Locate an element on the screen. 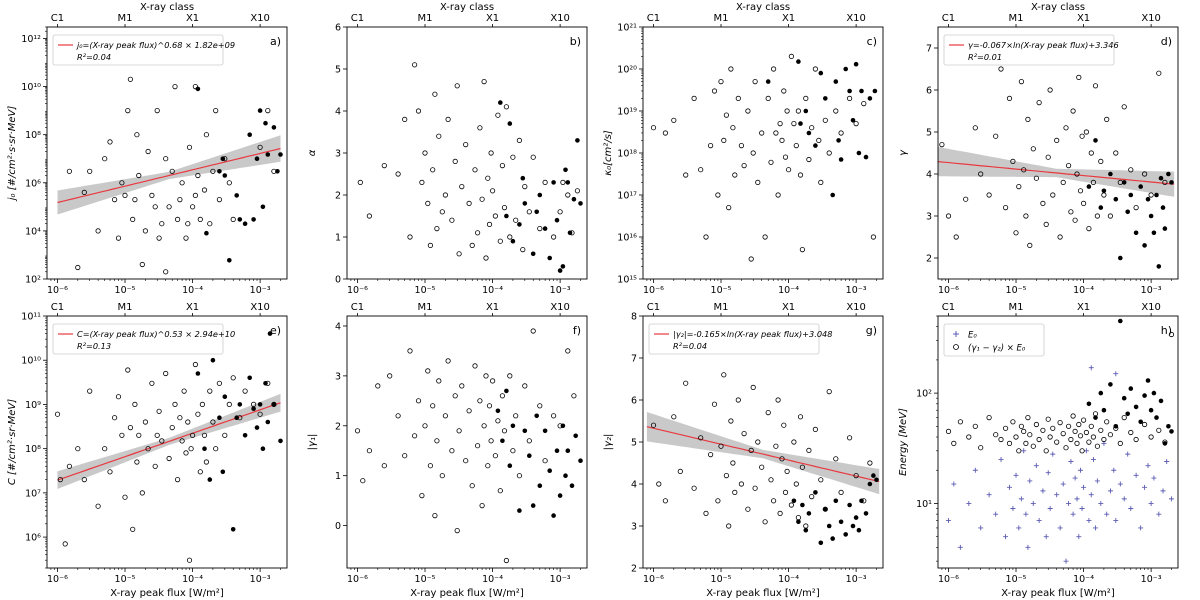 The width and height of the screenshot is (1200, 600). top-class-axis-label: X-ray class is located at coordinates (467, 7).